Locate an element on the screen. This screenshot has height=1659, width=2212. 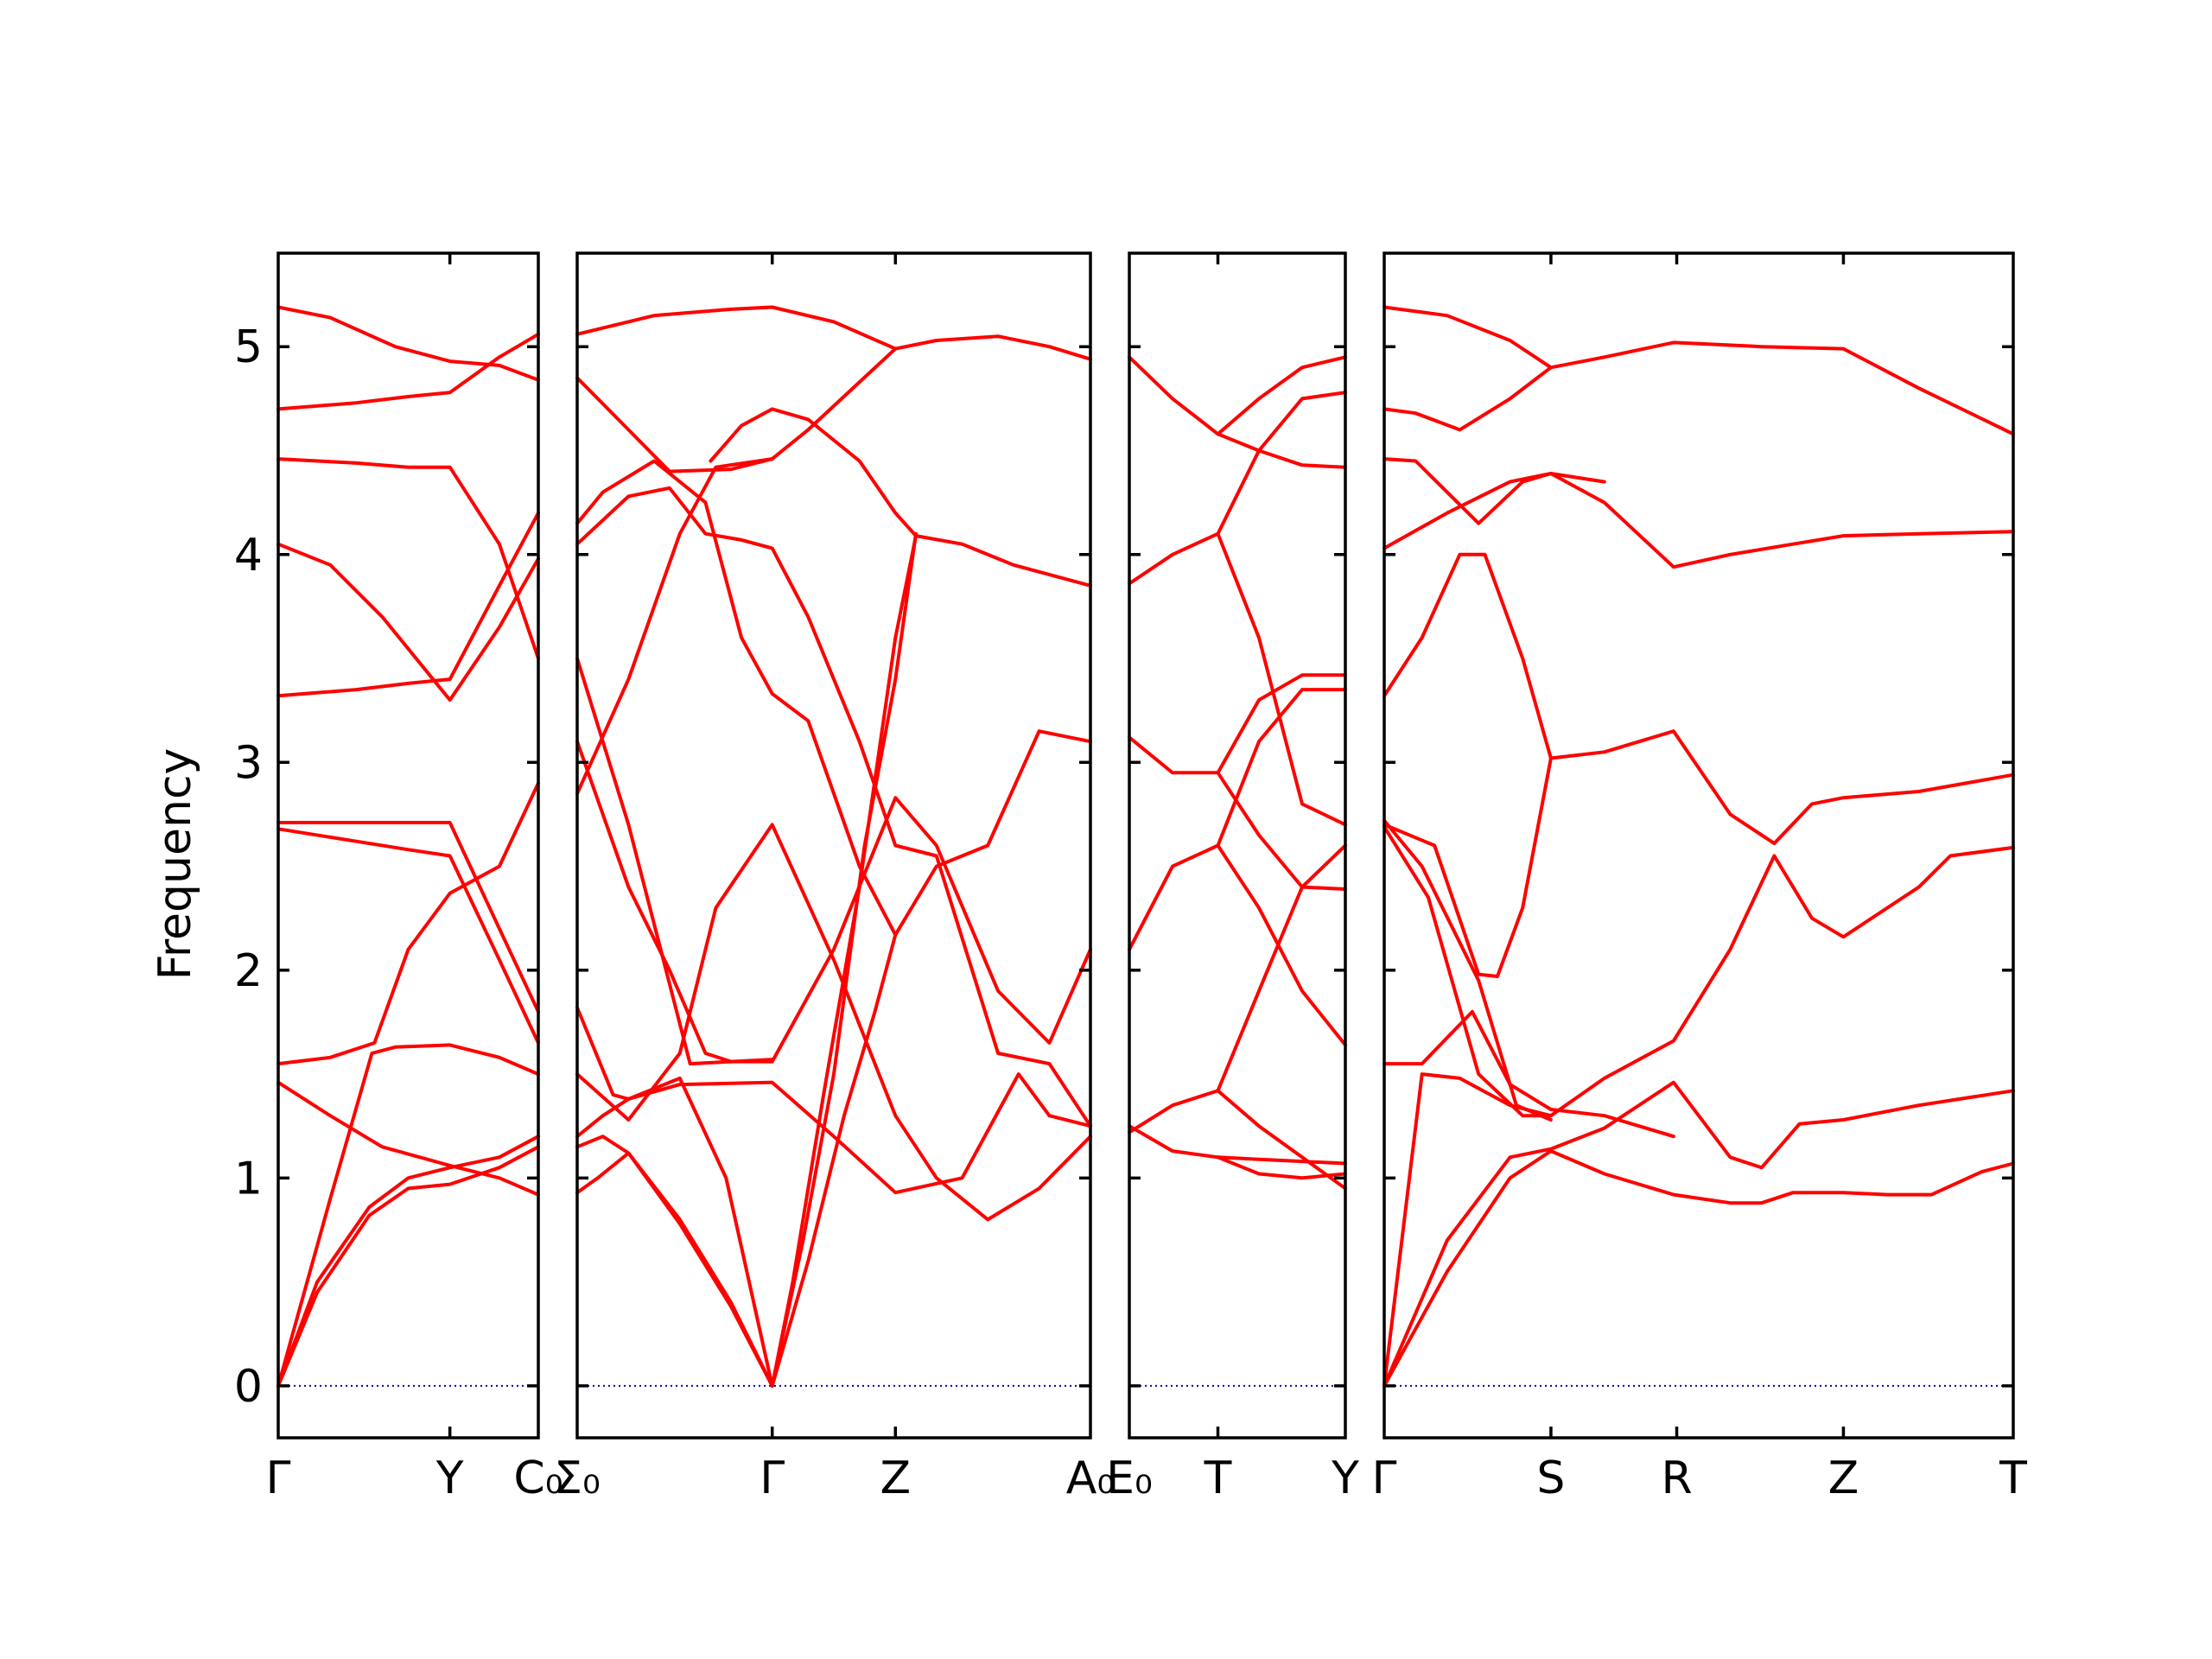
panel-3: E₀ T Y is located at coordinates (1232, 877).